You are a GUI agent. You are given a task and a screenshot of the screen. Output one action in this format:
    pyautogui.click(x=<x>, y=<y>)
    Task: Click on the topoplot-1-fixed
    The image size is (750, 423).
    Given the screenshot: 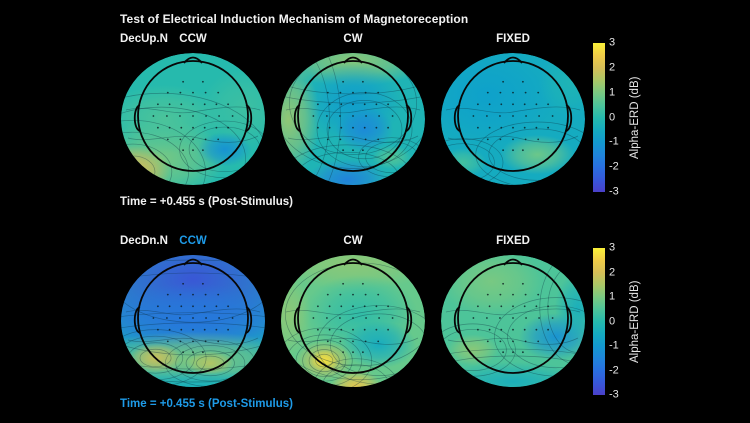 What is the action you would take?
    pyautogui.click(x=513, y=321)
    